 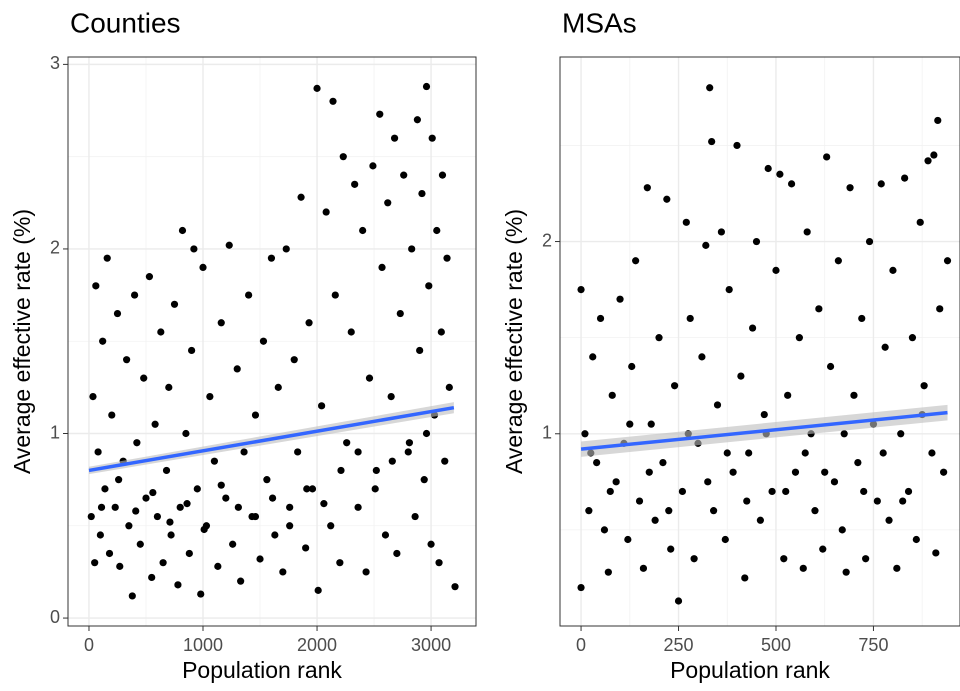 I want to click on x-tick-label: 500, so click(x=776, y=645).